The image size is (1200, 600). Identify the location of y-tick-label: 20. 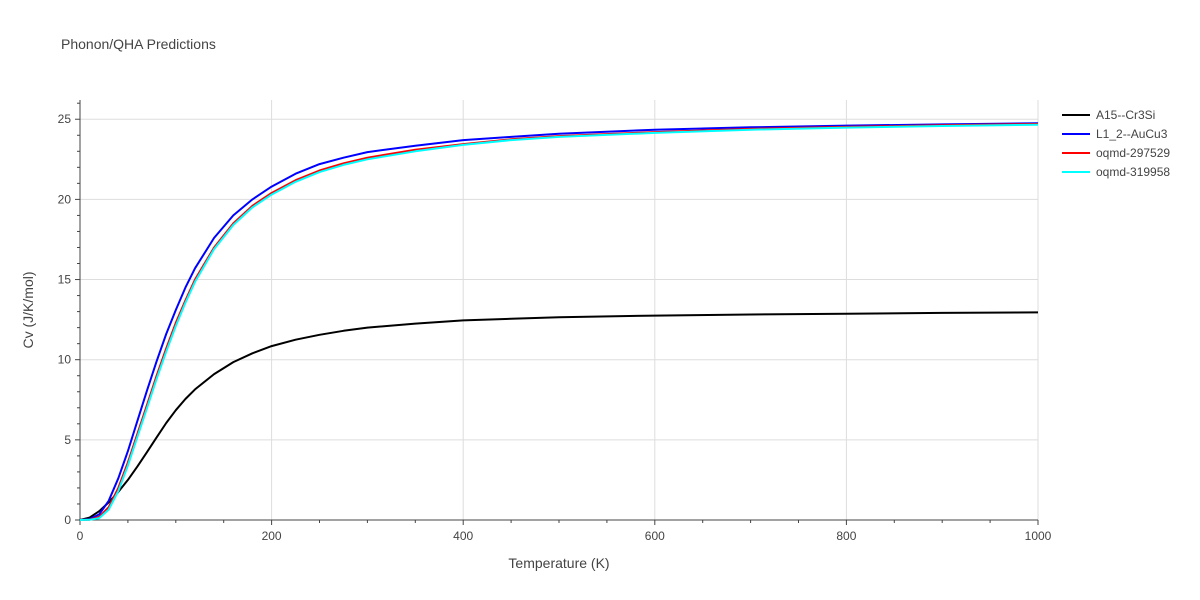
(65, 199).